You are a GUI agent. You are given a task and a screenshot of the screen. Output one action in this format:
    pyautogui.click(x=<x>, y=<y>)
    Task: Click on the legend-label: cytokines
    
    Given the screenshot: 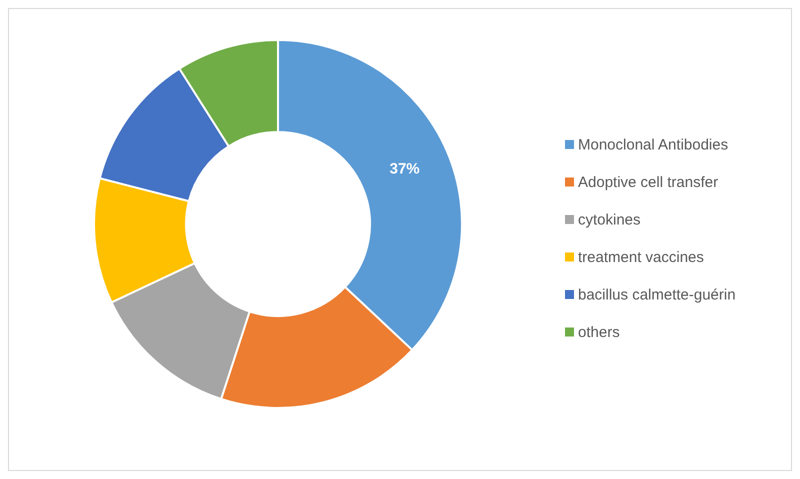 What is the action you would take?
    pyautogui.click(x=609, y=220)
    